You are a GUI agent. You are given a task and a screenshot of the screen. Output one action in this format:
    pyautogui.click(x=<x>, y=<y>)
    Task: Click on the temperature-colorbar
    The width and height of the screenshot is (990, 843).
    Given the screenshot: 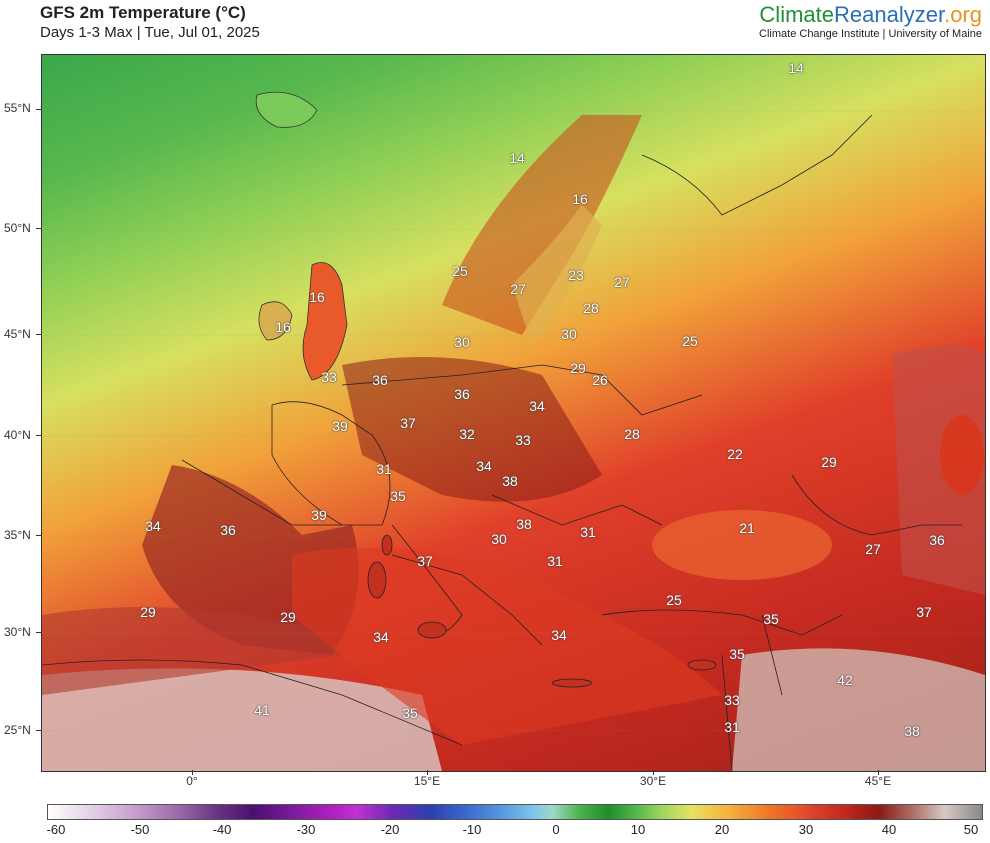 What is the action you would take?
    pyautogui.click(x=515, y=812)
    